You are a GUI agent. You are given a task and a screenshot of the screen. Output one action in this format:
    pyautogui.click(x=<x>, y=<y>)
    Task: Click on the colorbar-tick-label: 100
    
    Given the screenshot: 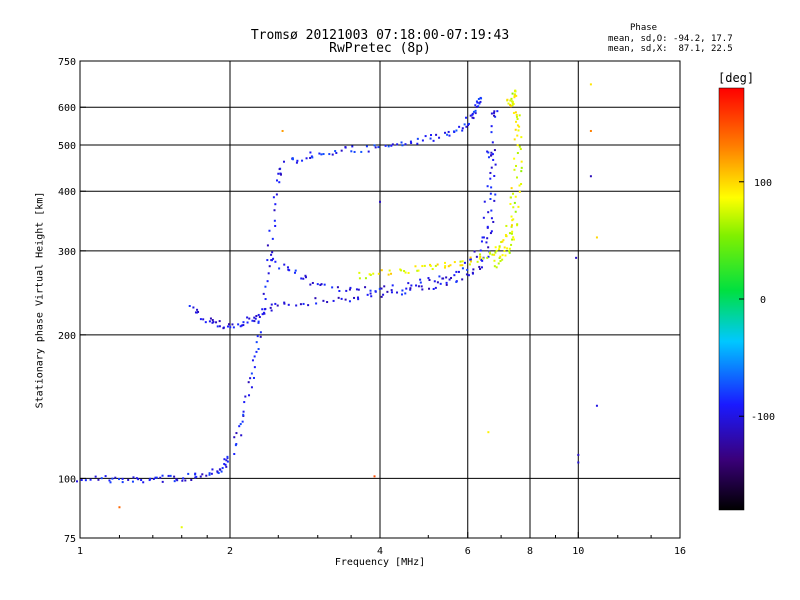 What is the action you would take?
    pyautogui.click(x=763, y=183)
    